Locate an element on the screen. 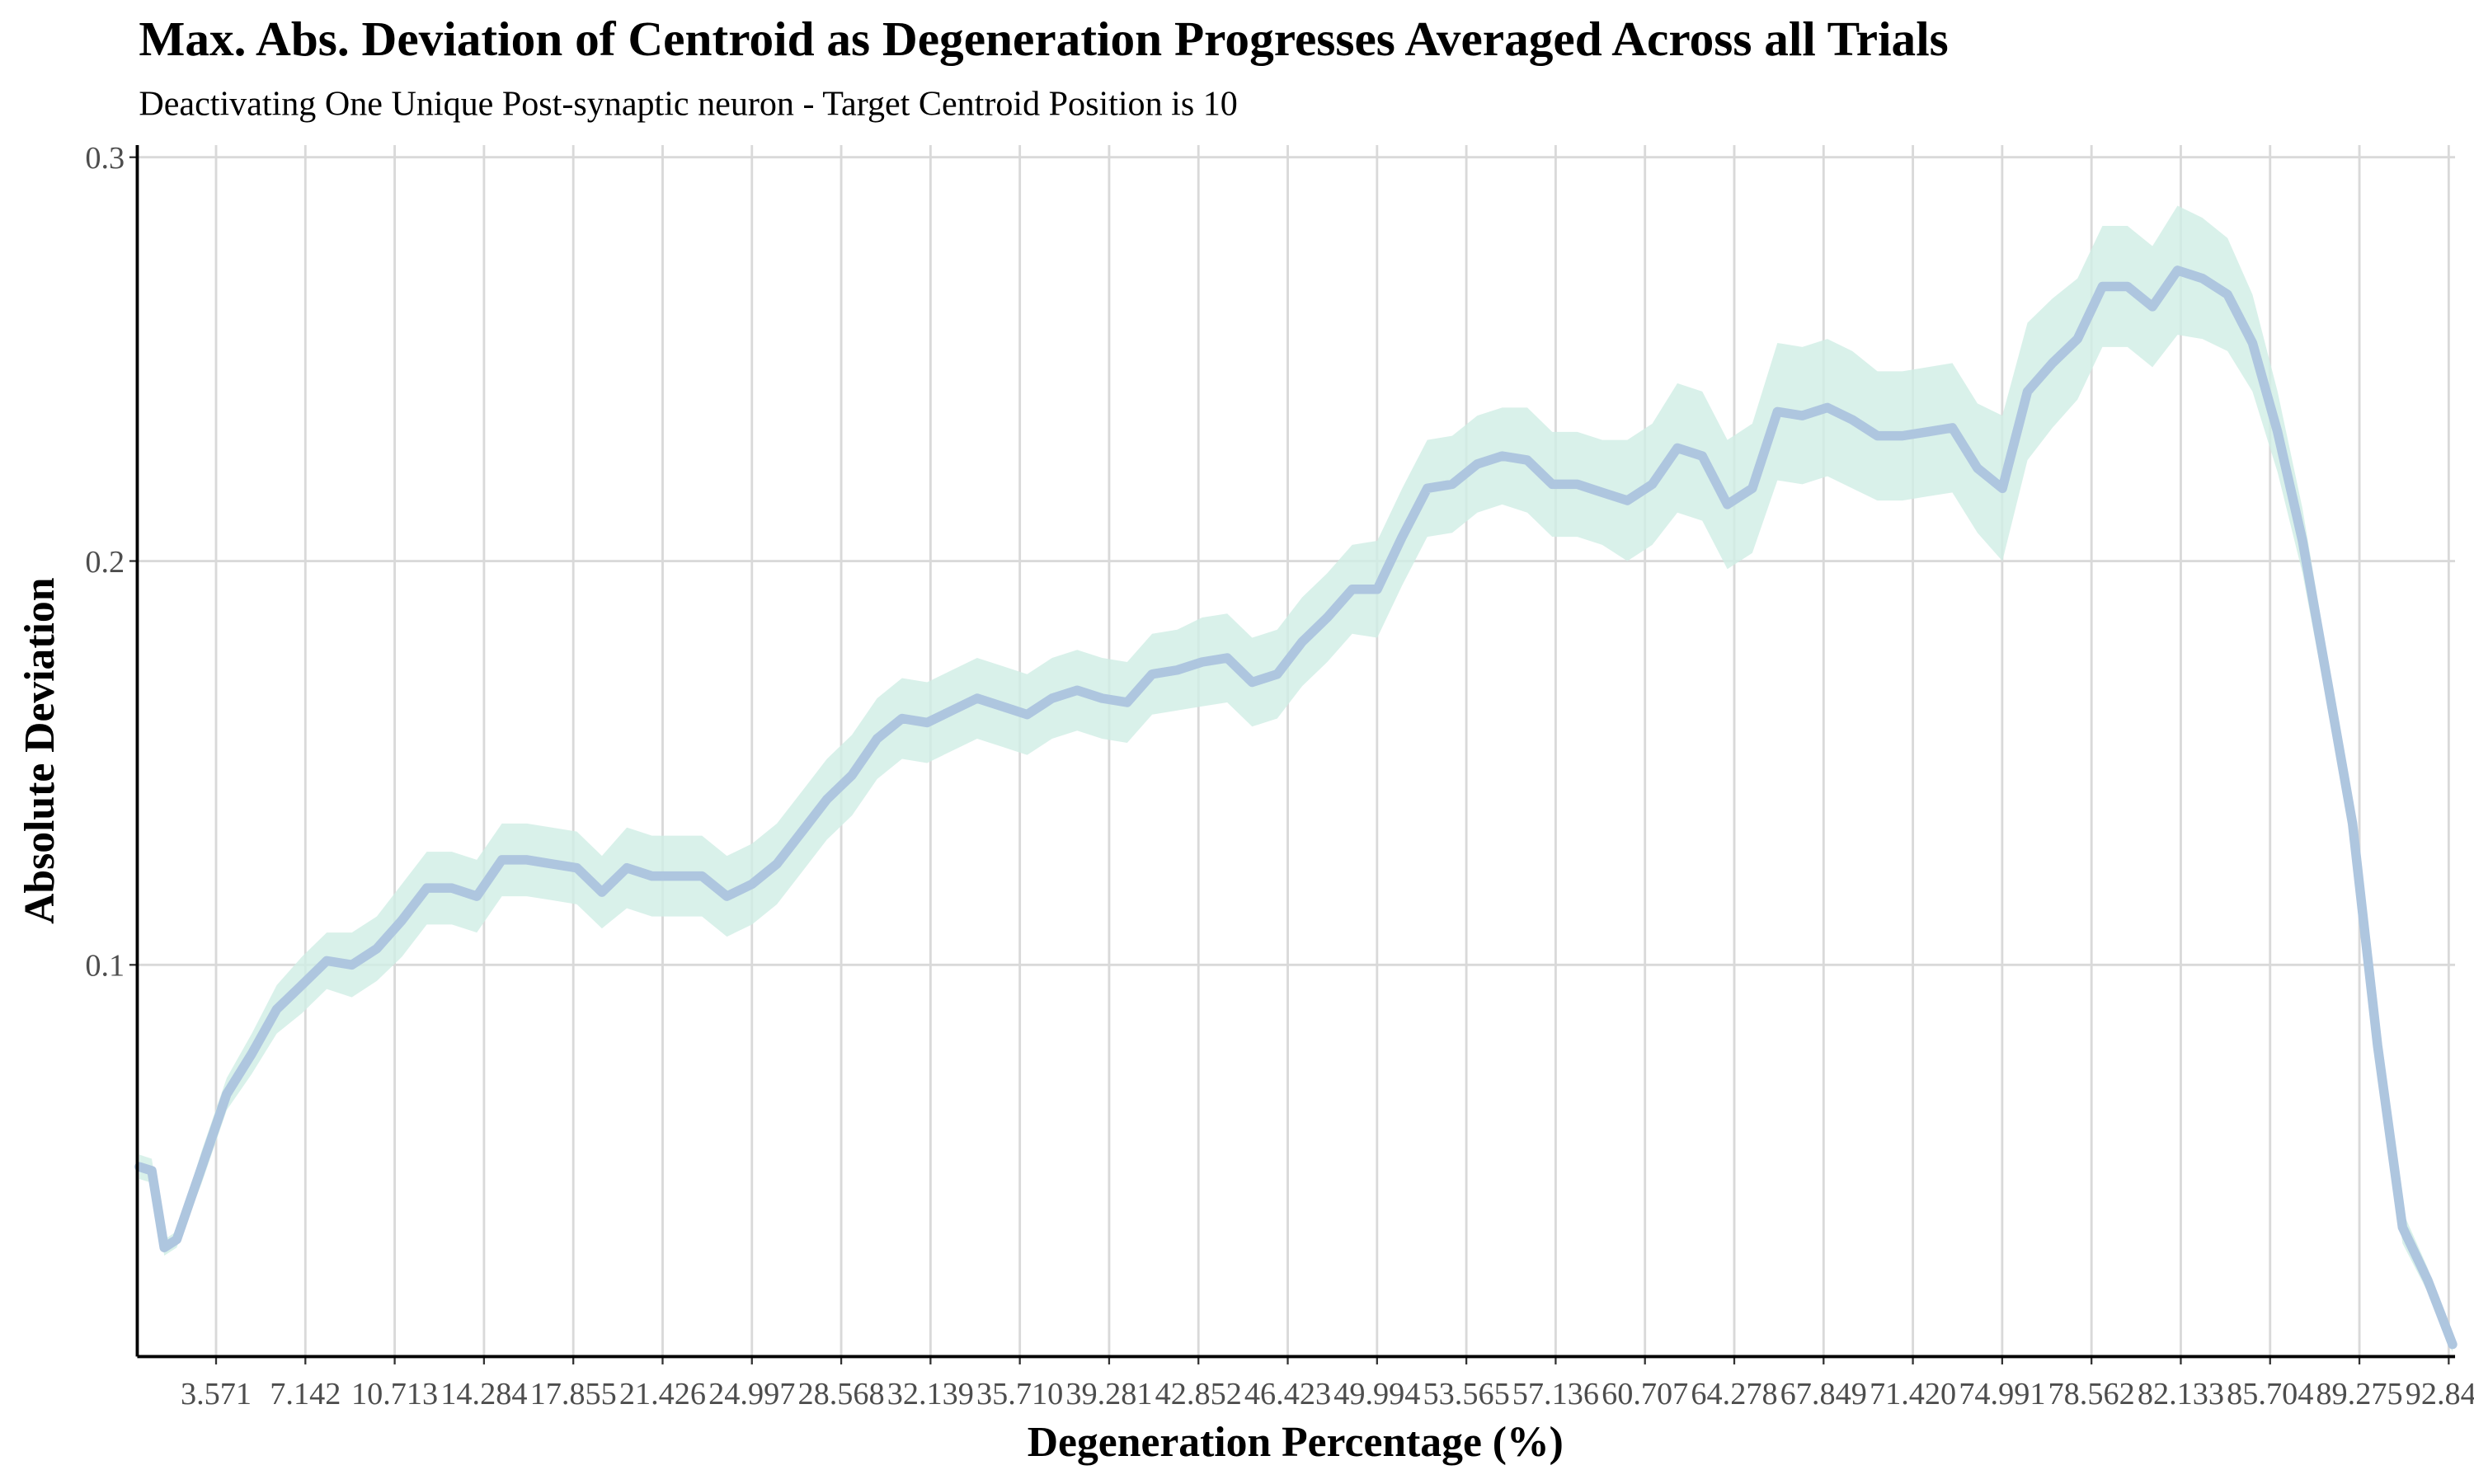  x-tick-label: 7.142 is located at coordinates (305, 1394).